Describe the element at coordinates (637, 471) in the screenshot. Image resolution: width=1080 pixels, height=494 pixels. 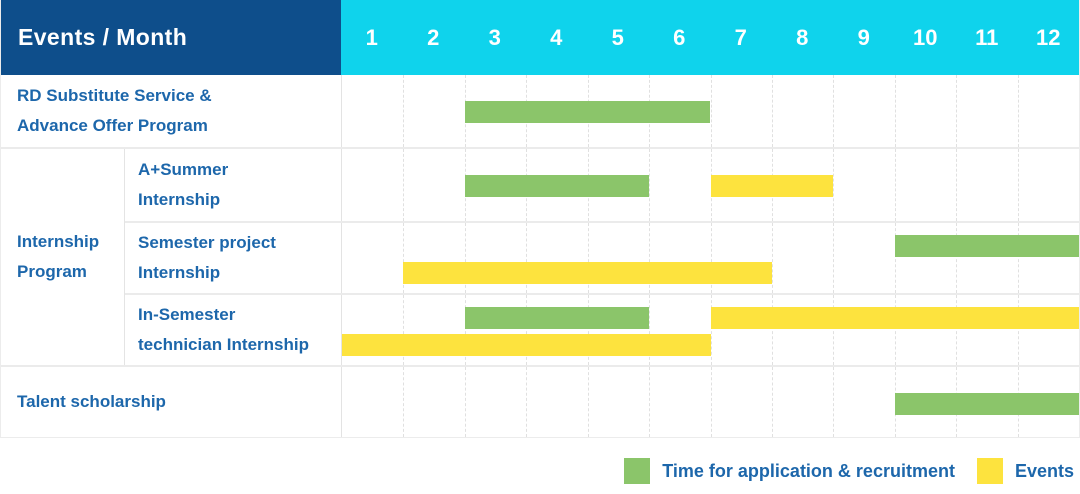
I see `application-swatch` at that location.